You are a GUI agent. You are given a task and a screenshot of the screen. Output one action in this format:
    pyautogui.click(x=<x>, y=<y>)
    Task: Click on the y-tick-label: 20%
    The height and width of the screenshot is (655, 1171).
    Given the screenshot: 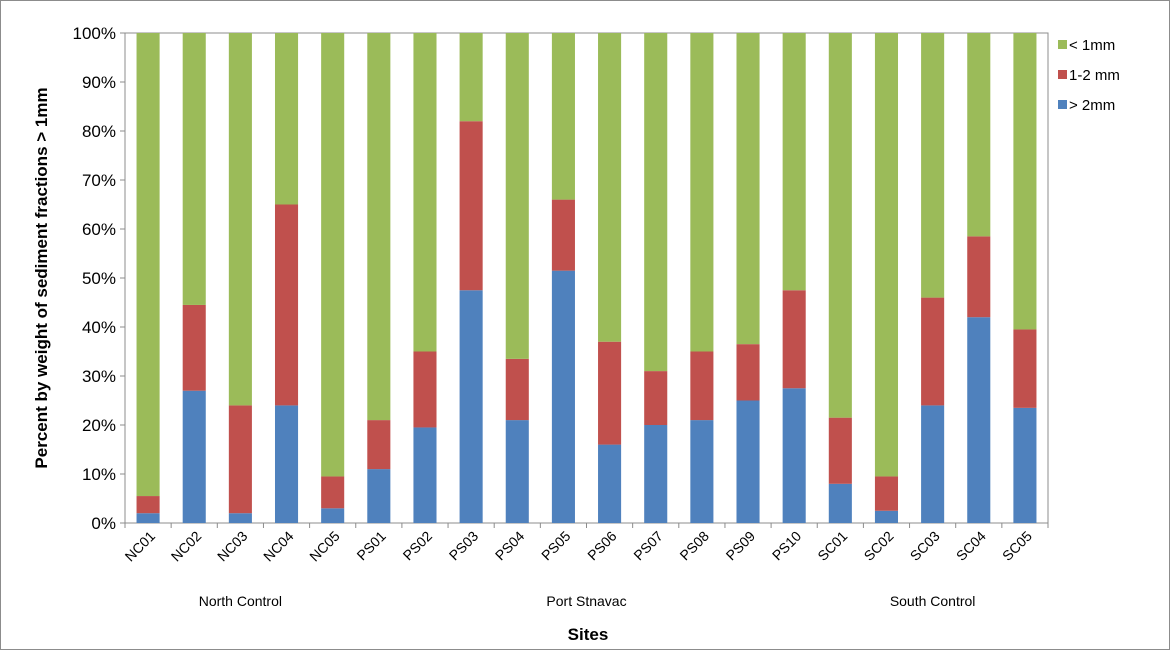 What is the action you would take?
    pyautogui.click(x=99, y=425)
    